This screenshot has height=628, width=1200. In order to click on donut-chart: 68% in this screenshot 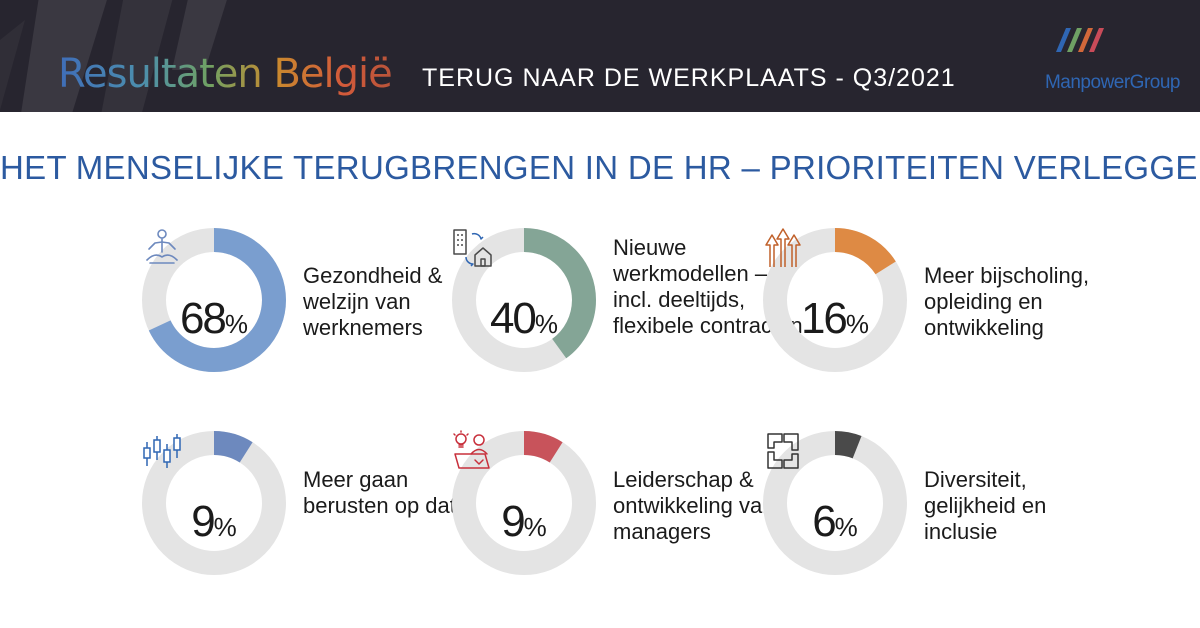, I will do `click(214, 300)`.